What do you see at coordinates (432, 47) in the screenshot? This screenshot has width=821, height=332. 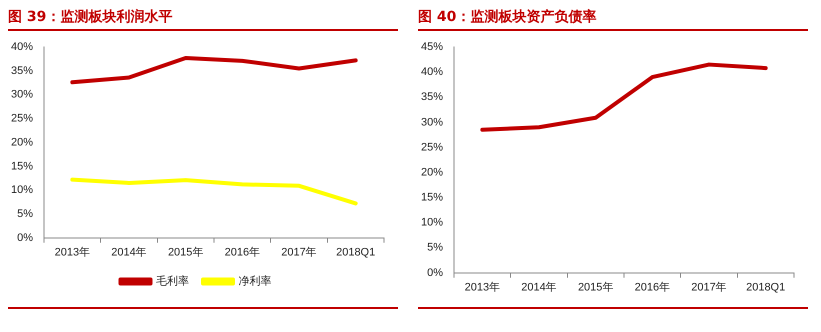 I see `y-tick-label: 45%` at bounding box center [432, 47].